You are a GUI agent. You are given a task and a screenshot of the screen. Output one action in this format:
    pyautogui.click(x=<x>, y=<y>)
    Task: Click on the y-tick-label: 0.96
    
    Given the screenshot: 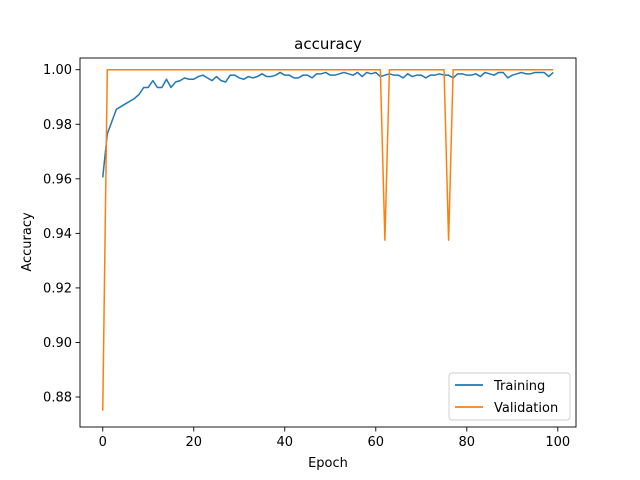 What is the action you would take?
    pyautogui.click(x=57, y=179)
    